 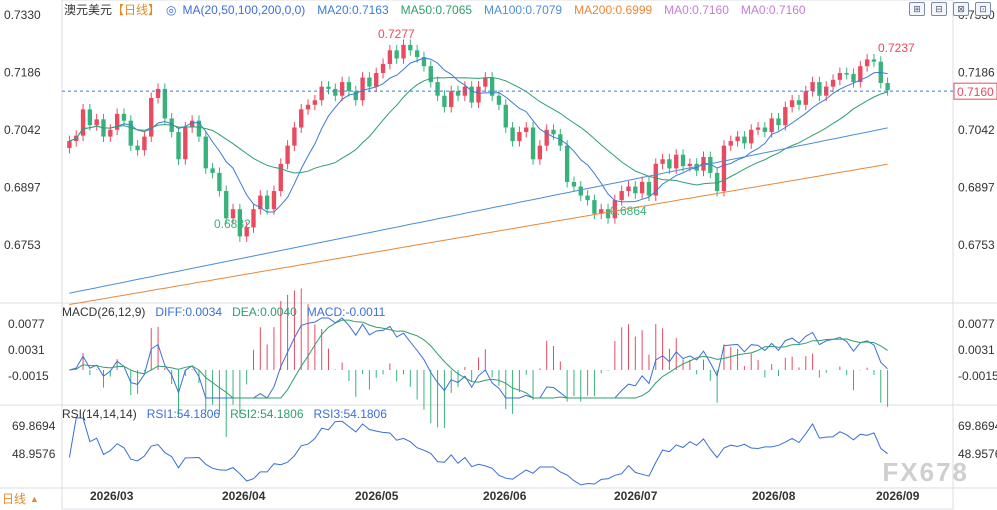 What do you see at coordinates (244, 496) in the screenshot?
I see `date-tick: 2026/04` at bounding box center [244, 496].